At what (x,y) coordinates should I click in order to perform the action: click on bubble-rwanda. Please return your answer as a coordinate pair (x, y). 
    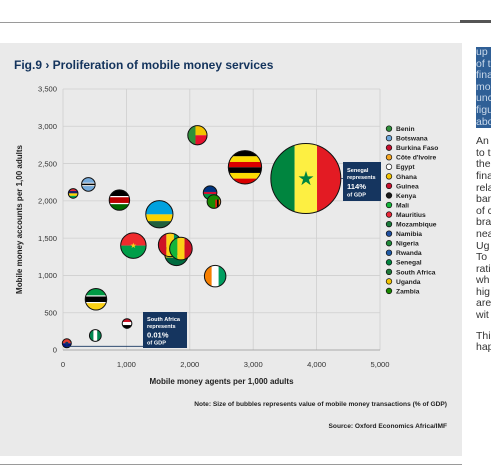
    Looking at the image, I should click on (159, 214).